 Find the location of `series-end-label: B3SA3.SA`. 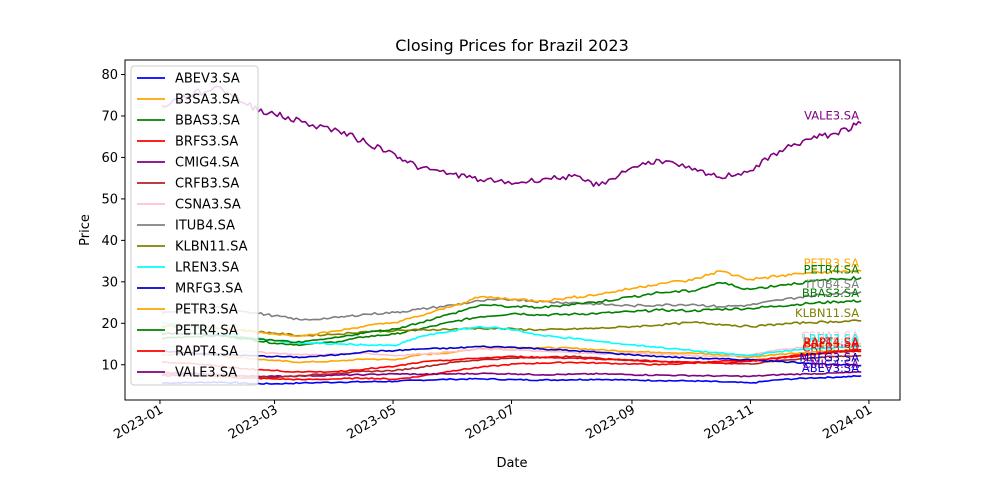

series-end-label: B3SA3.SA is located at coordinates (830, 342).